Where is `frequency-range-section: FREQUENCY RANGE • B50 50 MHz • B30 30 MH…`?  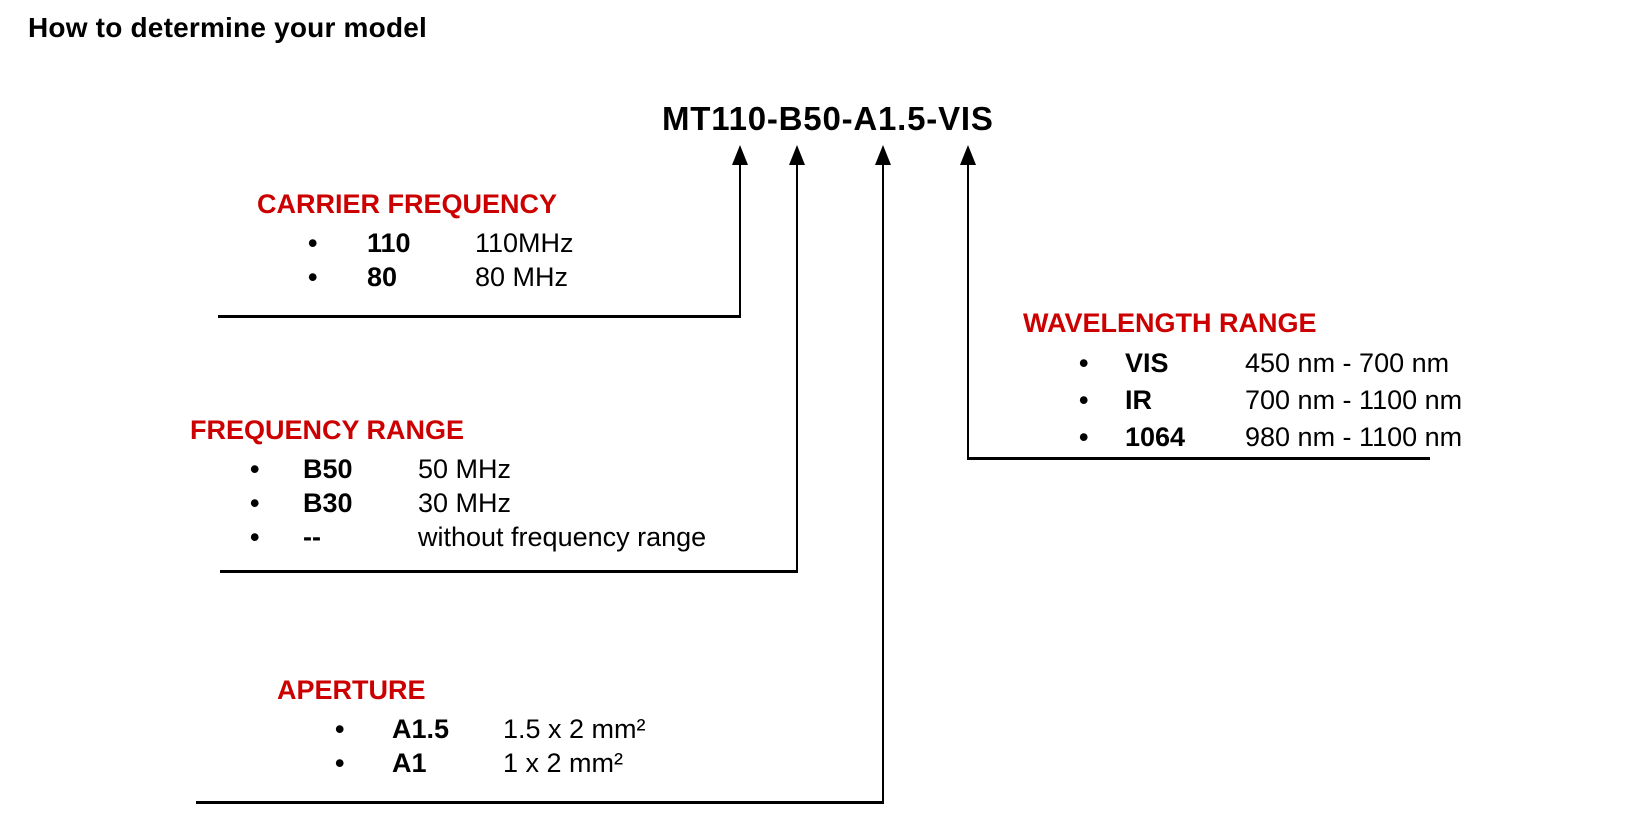
frequency-range-section: FREQUENCY RANGE • B50 50 MHz • B30 30 MH… is located at coordinates (448, 484).